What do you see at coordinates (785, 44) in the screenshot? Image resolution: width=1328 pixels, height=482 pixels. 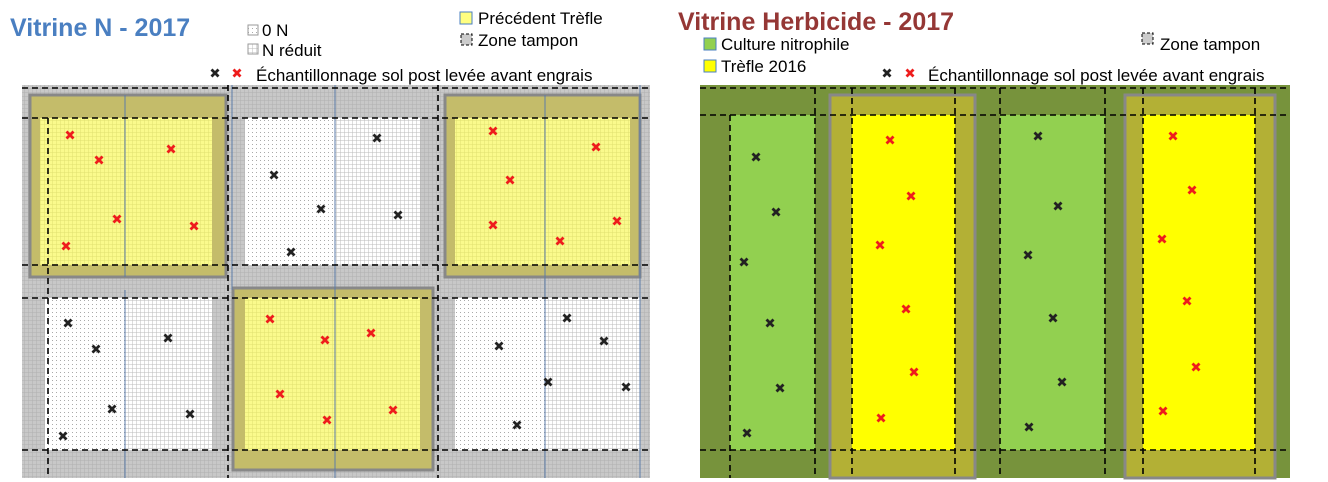 I see `legend-label: Culture nitrophile` at bounding box center [785, 44].